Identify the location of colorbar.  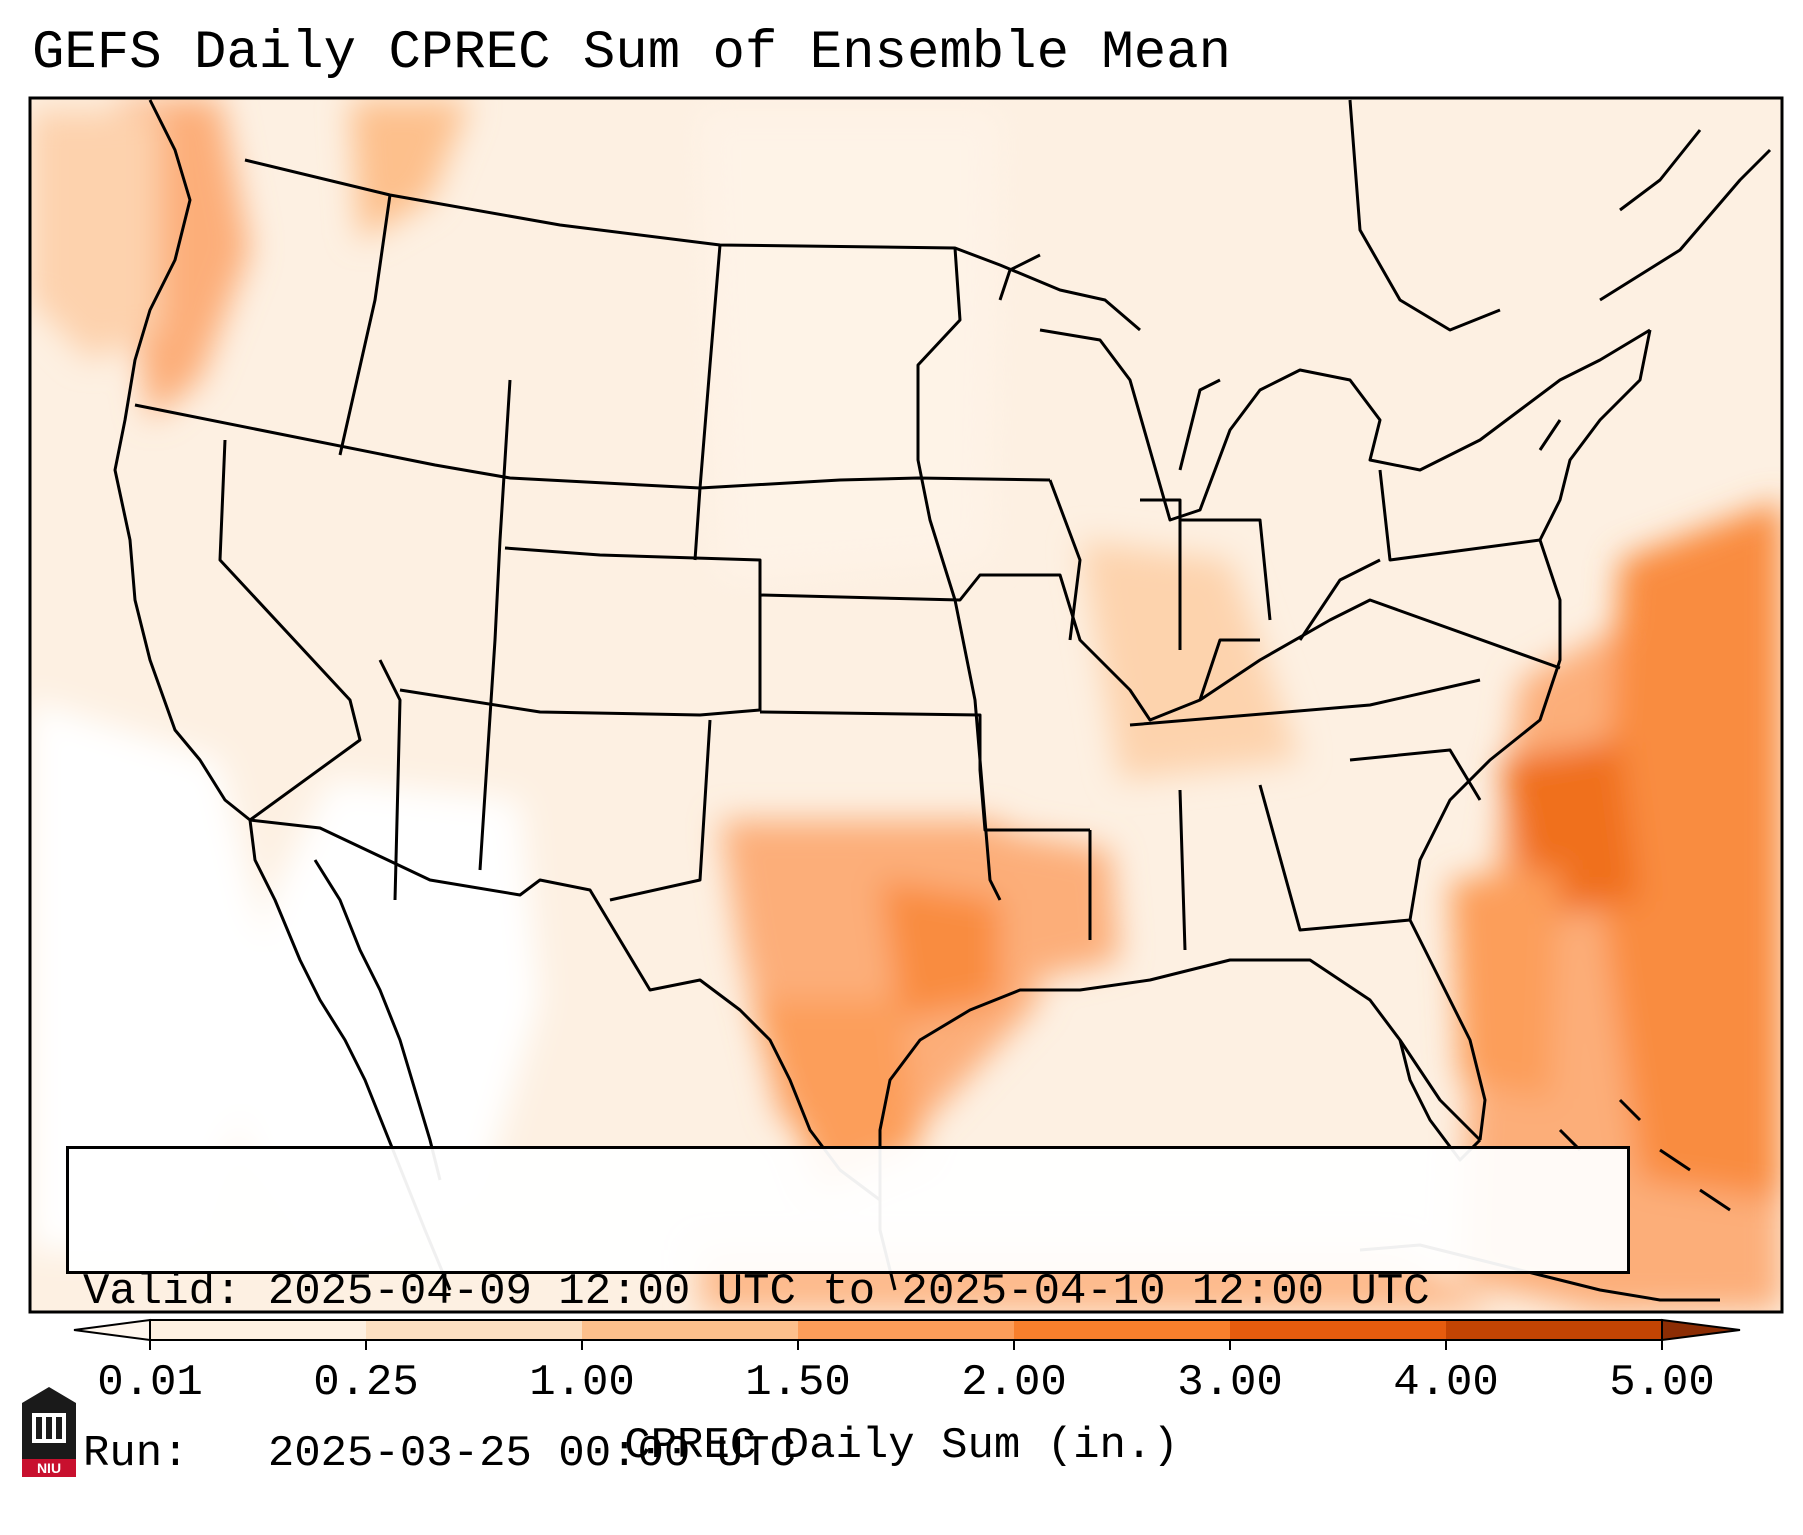
(907, 1334).